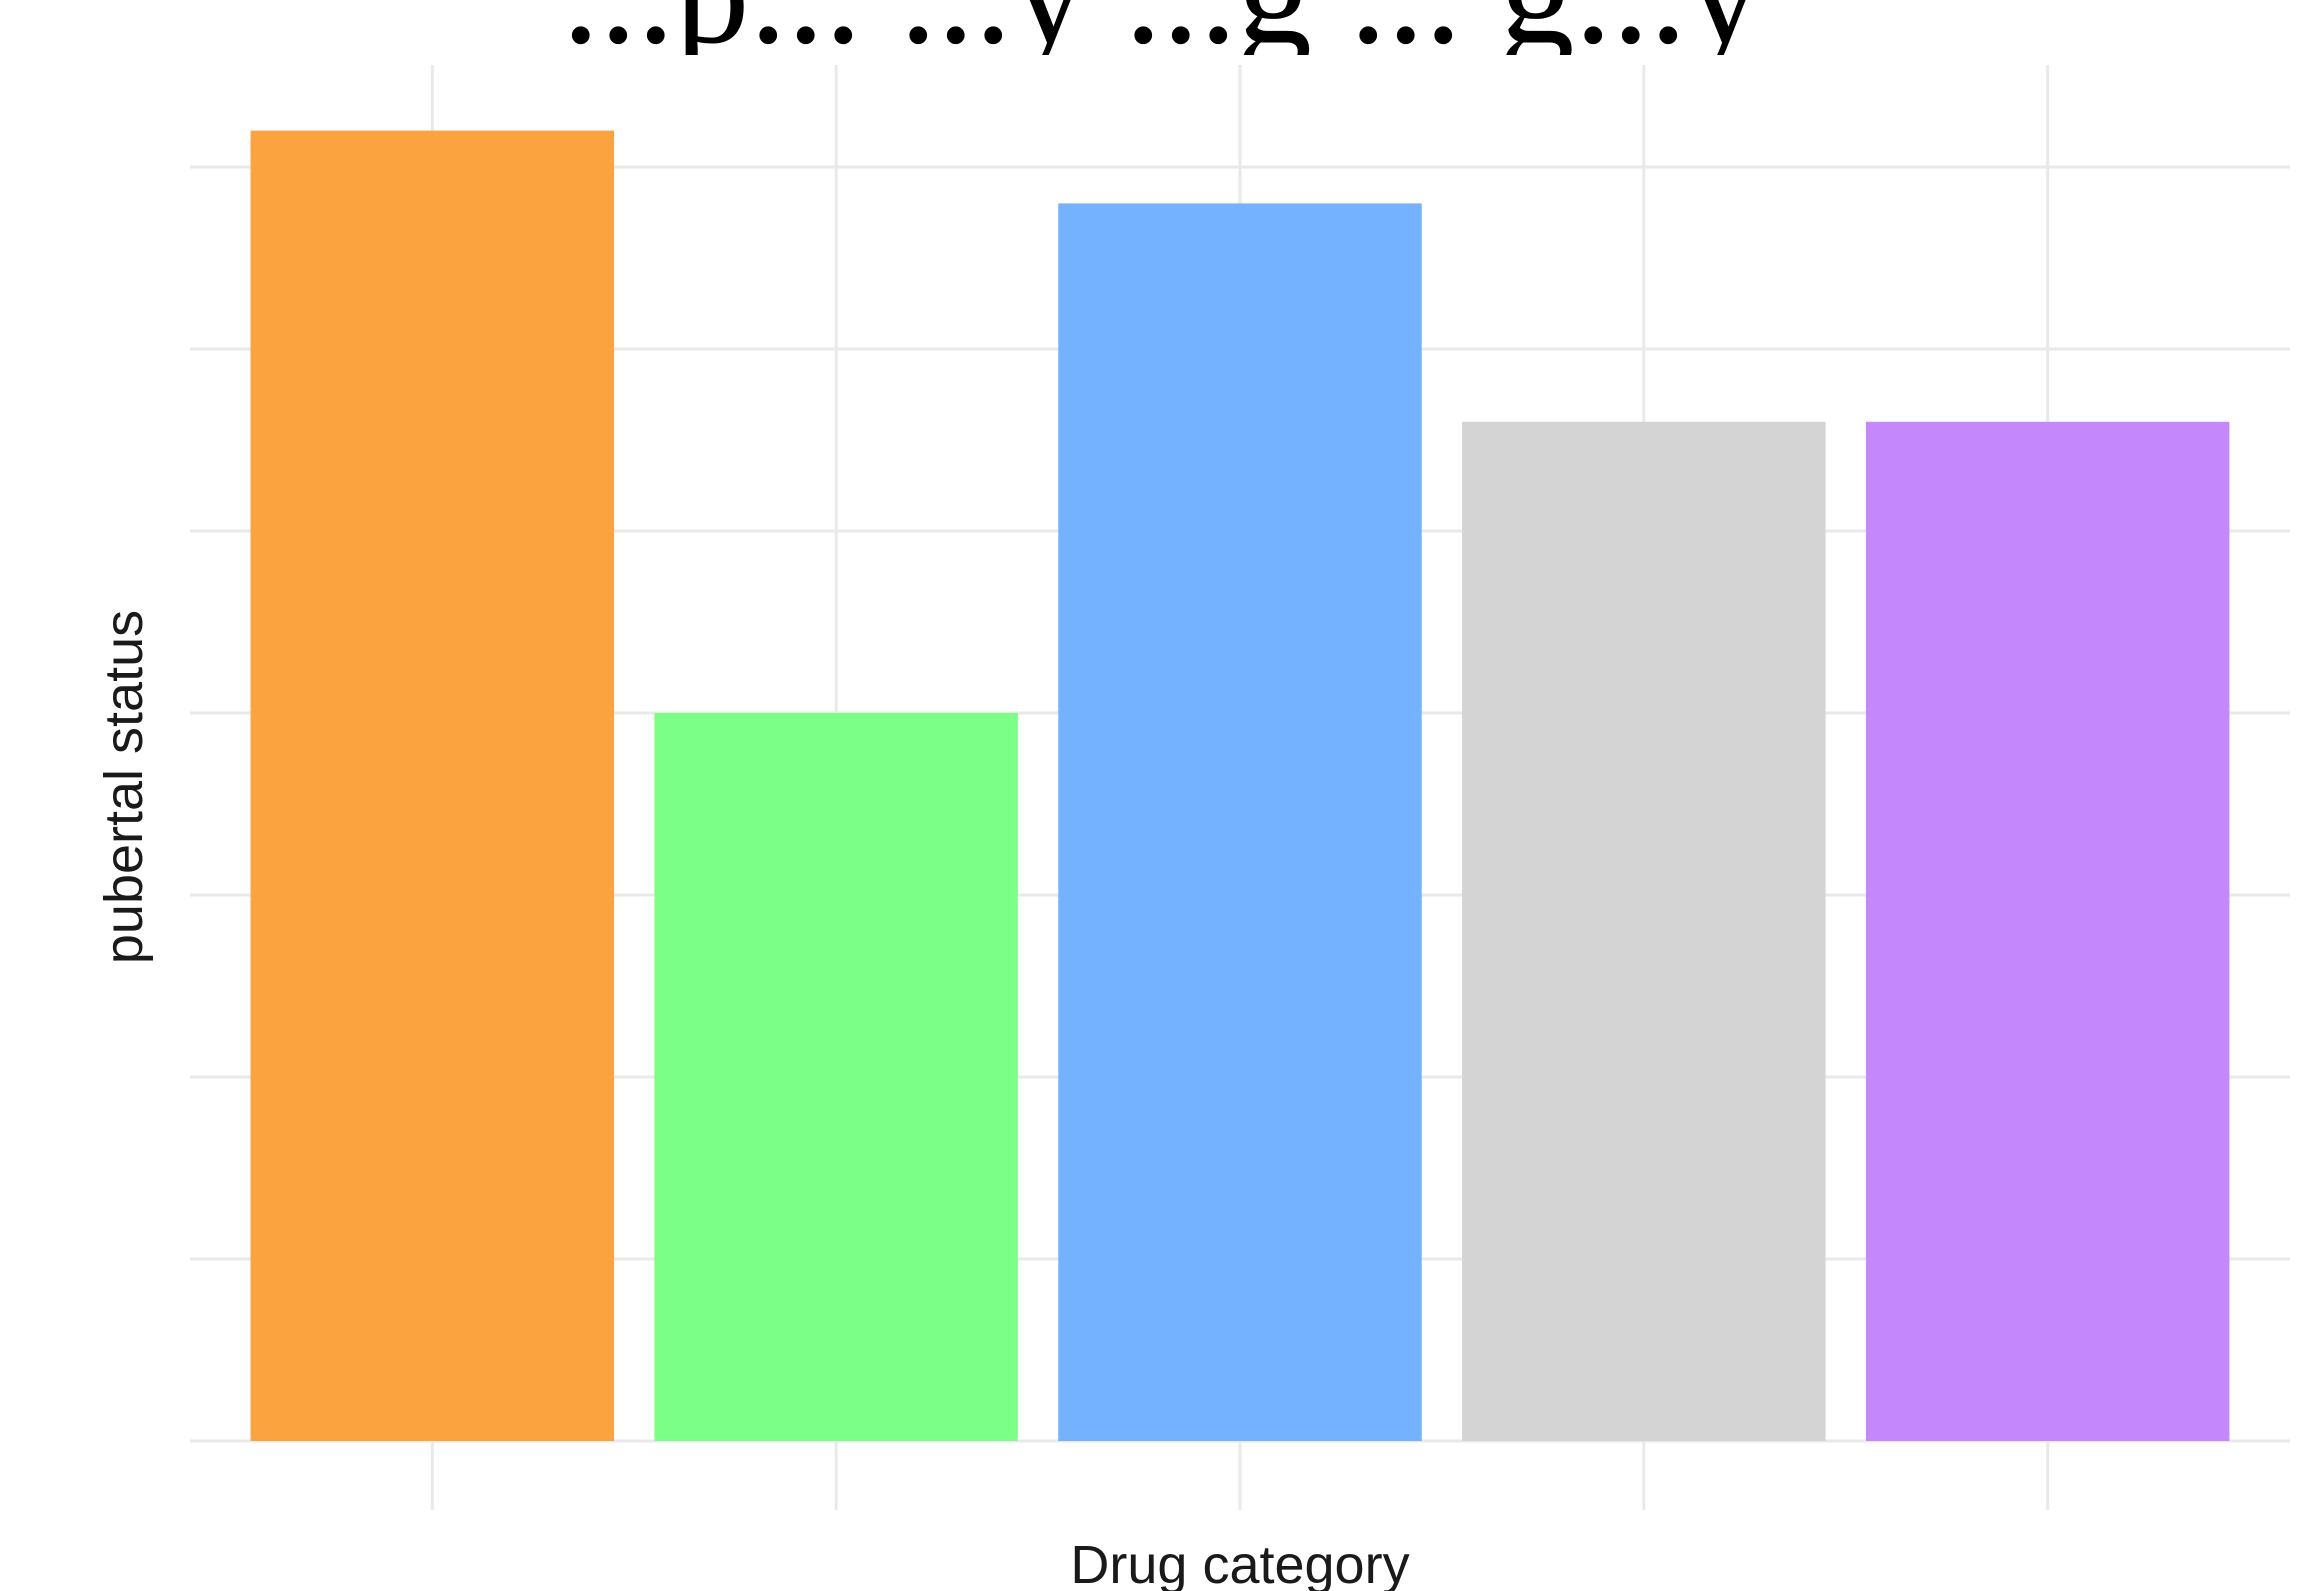 This screenshot has width=2324, height=1591. I want to click on x-axis-ticks, so click(1240, 1475).